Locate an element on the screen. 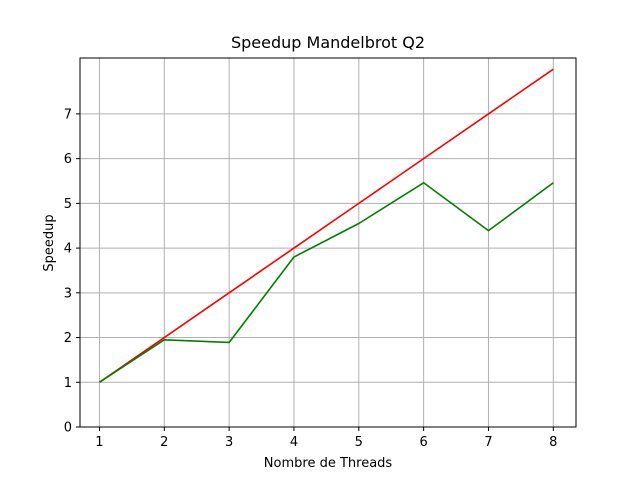 The height and width of the screenshot is (480, 640). x-axis-label: Nombre de Threads is located at coordinates (328, 463).